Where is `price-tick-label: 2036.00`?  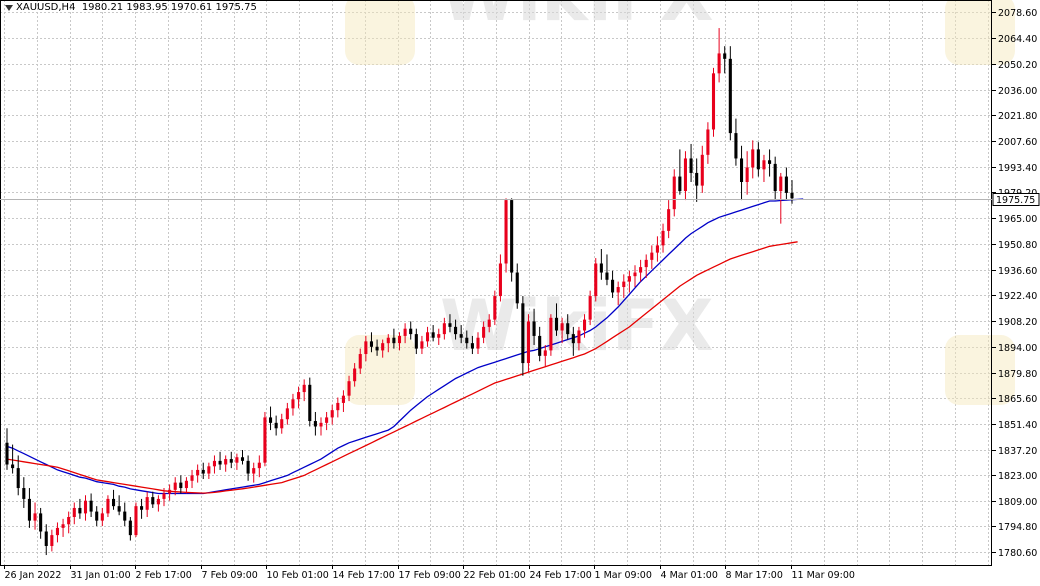 price-tick-label: 2036.00 is located at coordinates (1017, 91).